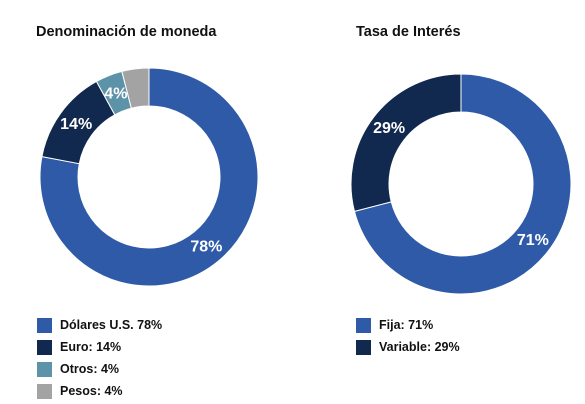  I want to click on legend-swatch-other, so click(44, 369).